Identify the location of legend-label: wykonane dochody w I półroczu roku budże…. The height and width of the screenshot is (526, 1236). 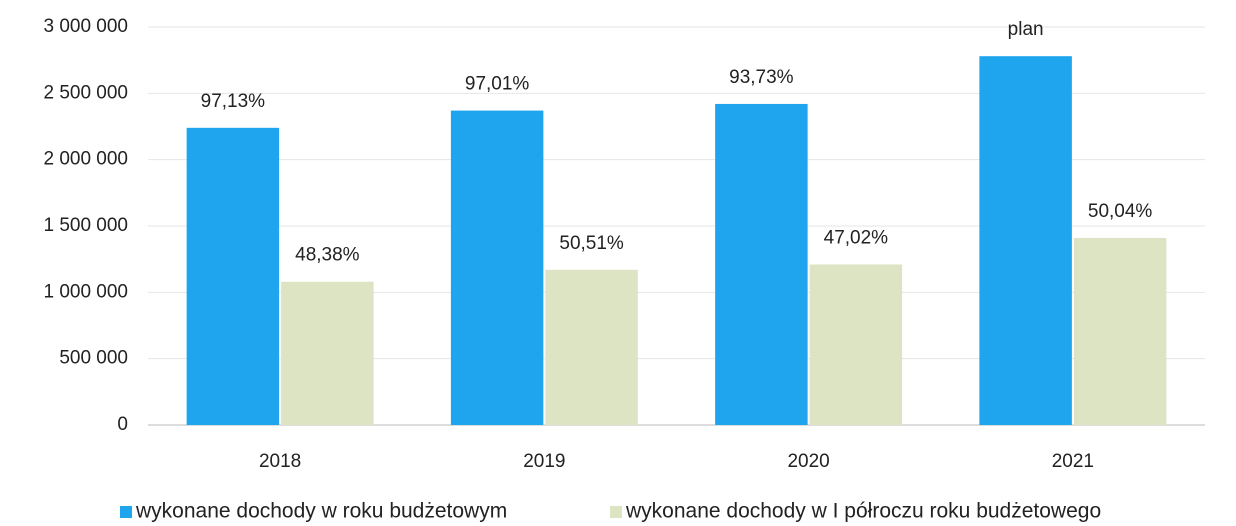
(863, 511).